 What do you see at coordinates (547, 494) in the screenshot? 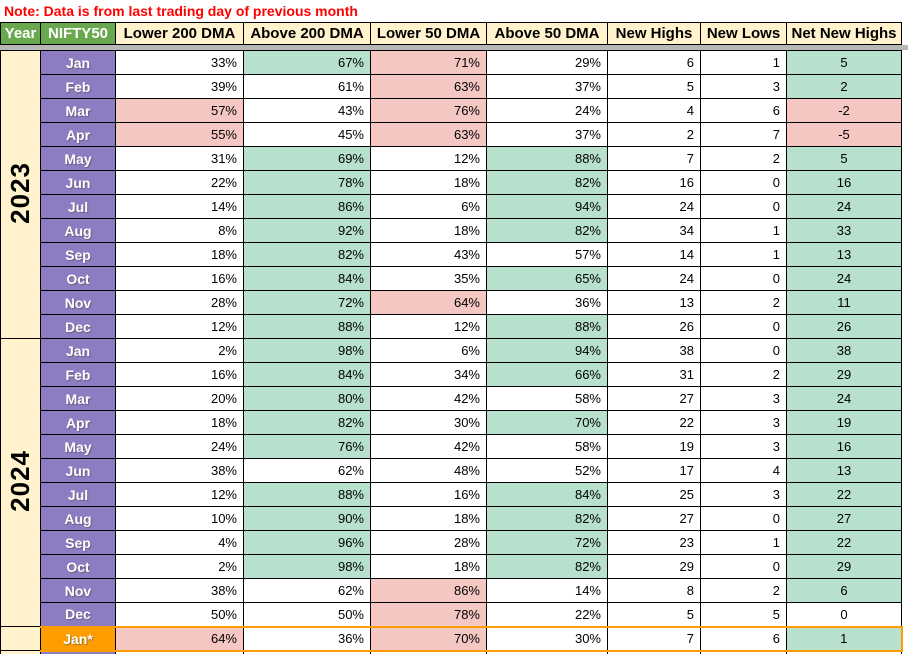
I see `cell-above-50-dma: 84%` at bounding box center [547, 494].